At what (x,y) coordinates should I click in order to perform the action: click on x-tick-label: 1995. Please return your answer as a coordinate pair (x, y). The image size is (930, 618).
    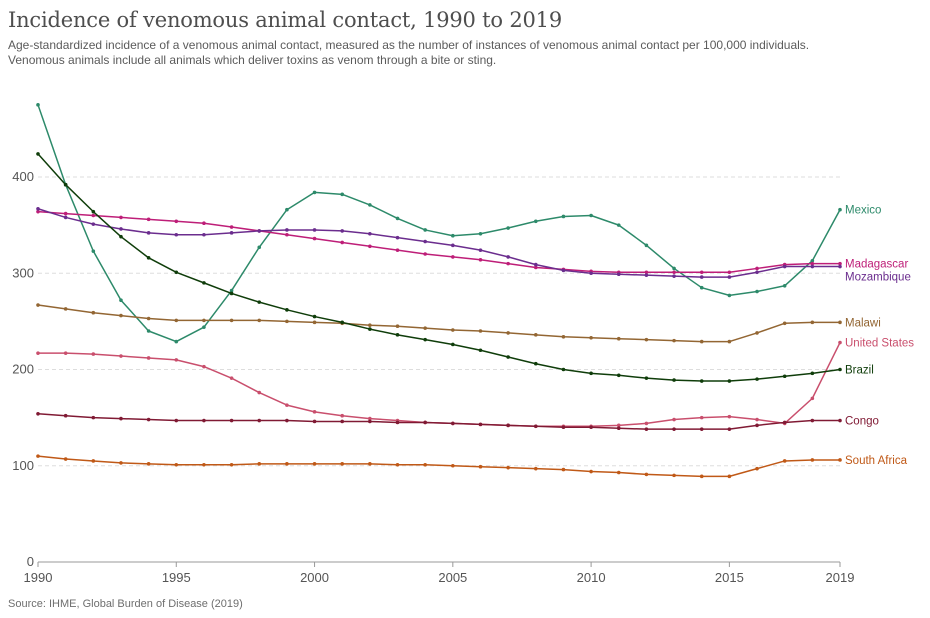
    Looking at the image, I should click on (176, 577).